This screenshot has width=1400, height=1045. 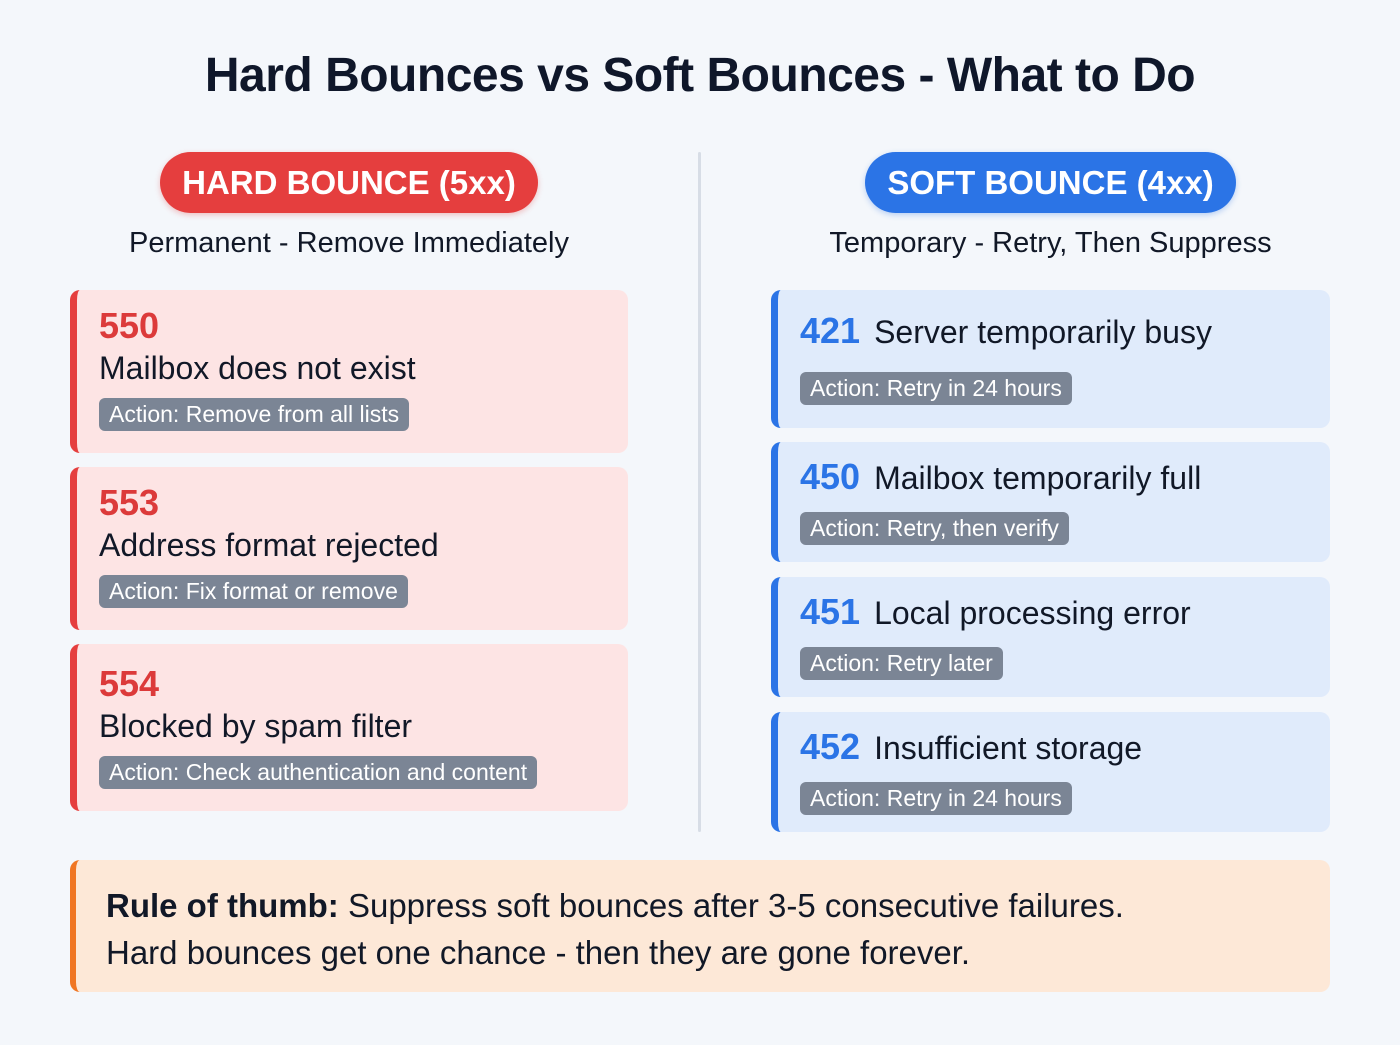 I want to click on note-label: Rule of thumb:, so click(x=222, y=905).